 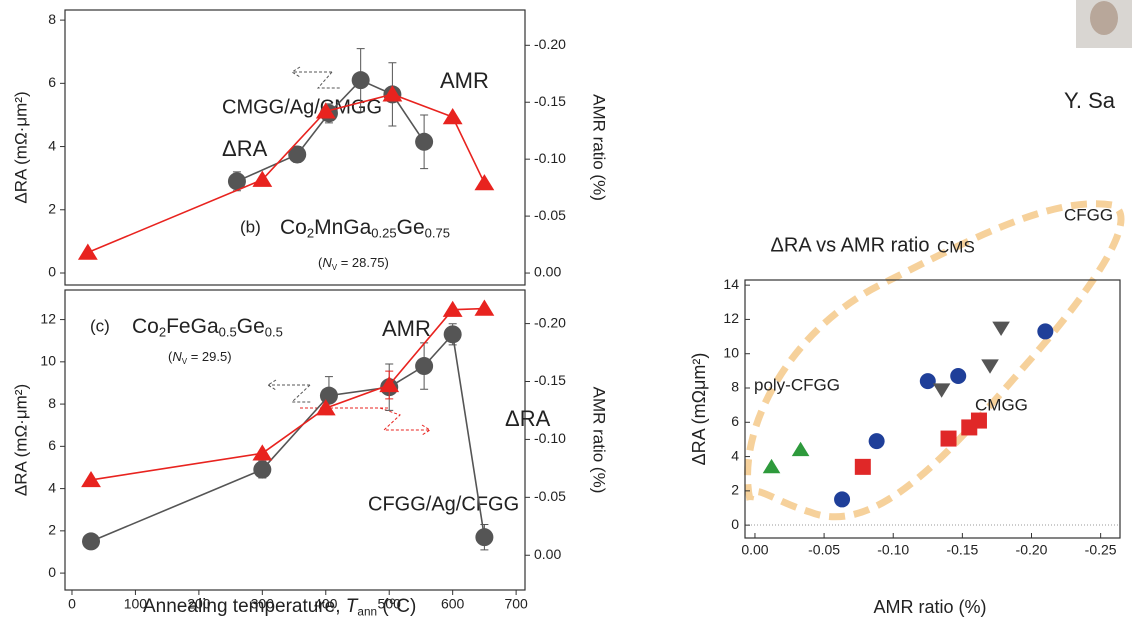 What do you see at coordinates (352, 606) in the screenshot?
I see `text-part: T` at bounding box center [352, 606].